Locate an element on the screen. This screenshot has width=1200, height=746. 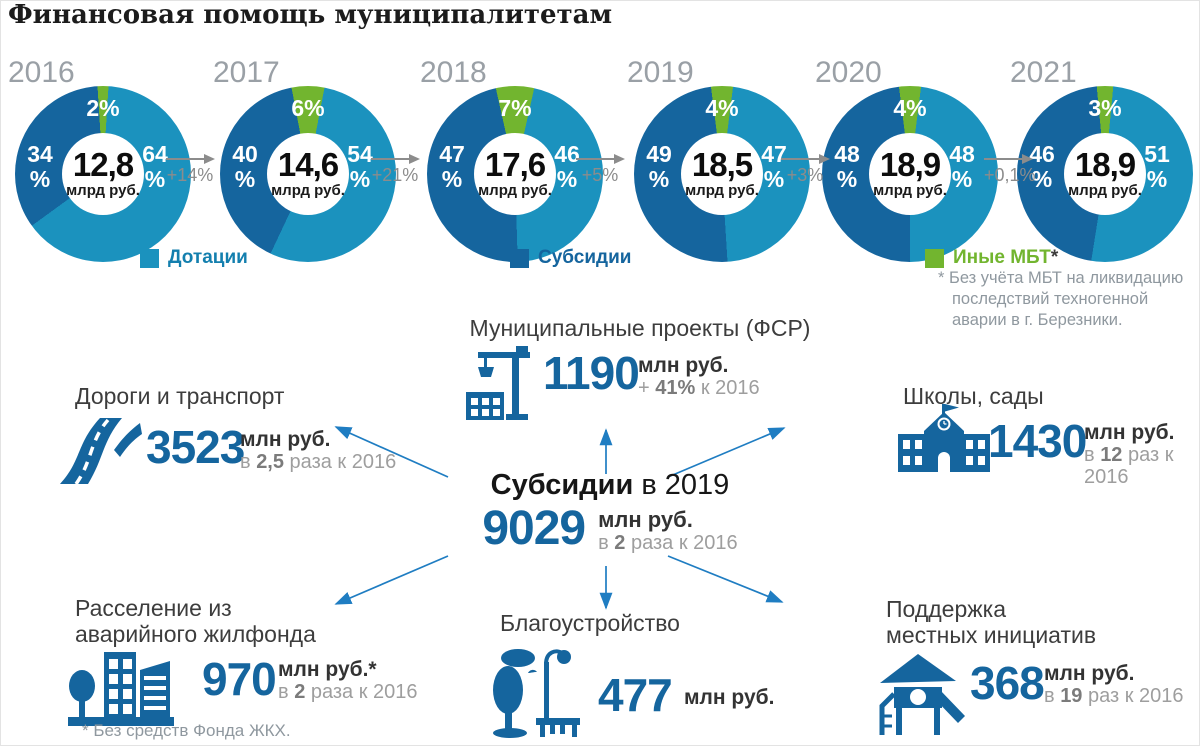
dotacii-pct-label: 48% is located at coordinates (962, 166).